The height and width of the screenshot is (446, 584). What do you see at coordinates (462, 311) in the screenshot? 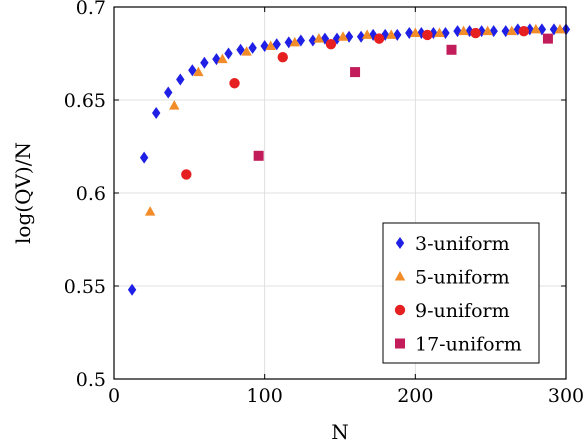
I see `legend-label: 9-uniform` at bounding box center [462, 311].